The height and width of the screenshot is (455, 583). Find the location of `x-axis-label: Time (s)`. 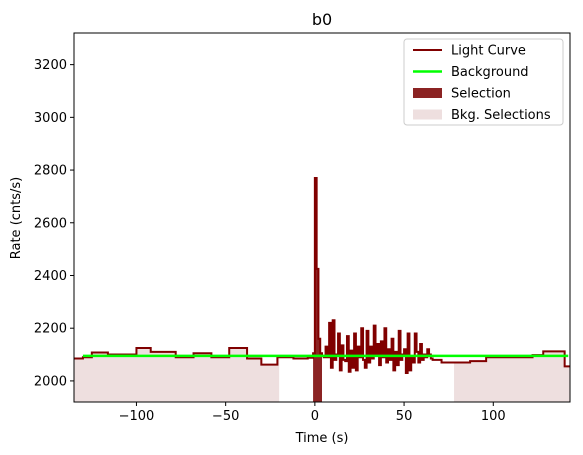

x-axis-label: Time (s) is located at coordinates (322, 438).